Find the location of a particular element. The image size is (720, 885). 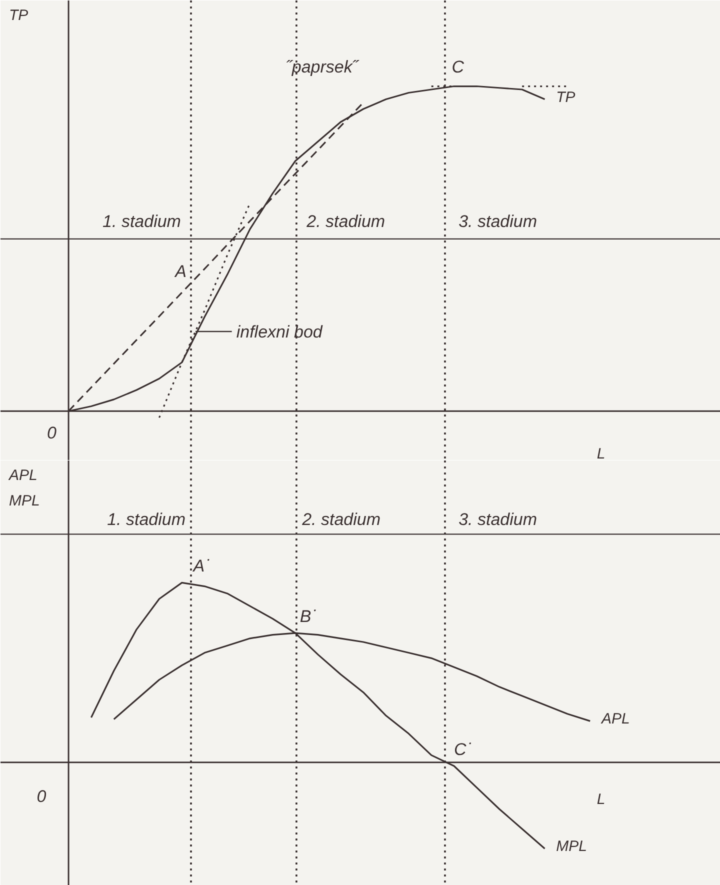

text: ˝paprsek˝ is located at coordinates (323, 67).